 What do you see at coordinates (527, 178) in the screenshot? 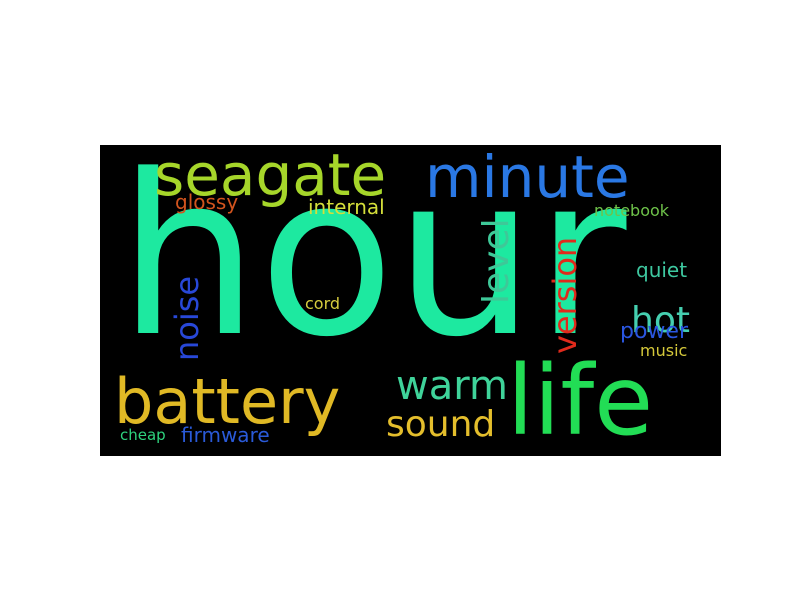
I see `word-minute: minute` at bounding box center [527, 178].